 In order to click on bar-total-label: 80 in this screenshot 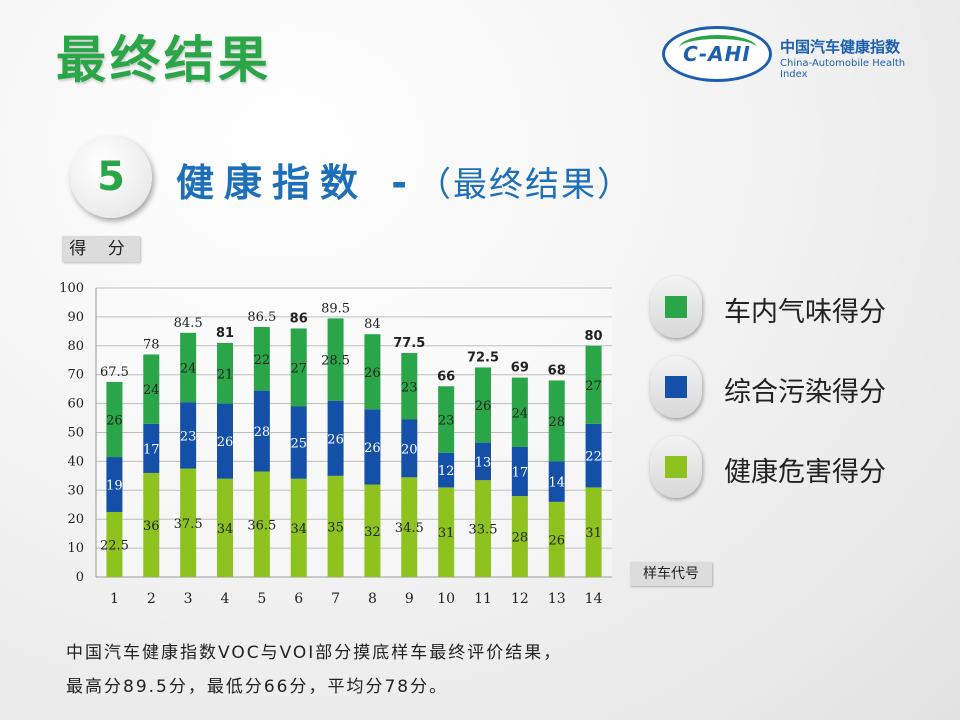, I will do `click(594, 336)`.